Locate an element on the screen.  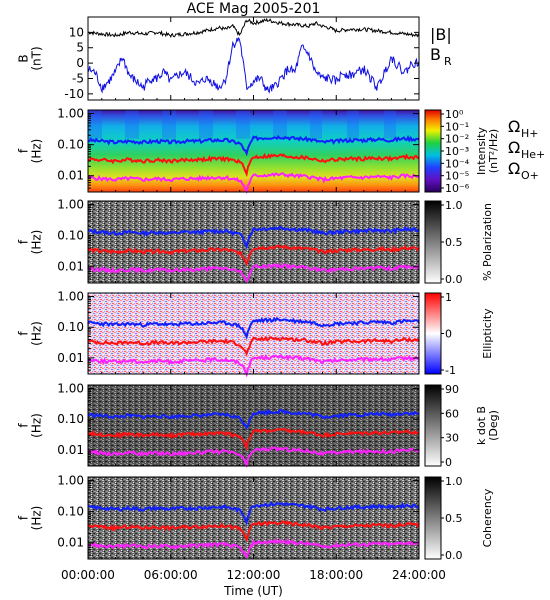
intensity-ytick-label: 0.10 is located at coordinates (70, 145).